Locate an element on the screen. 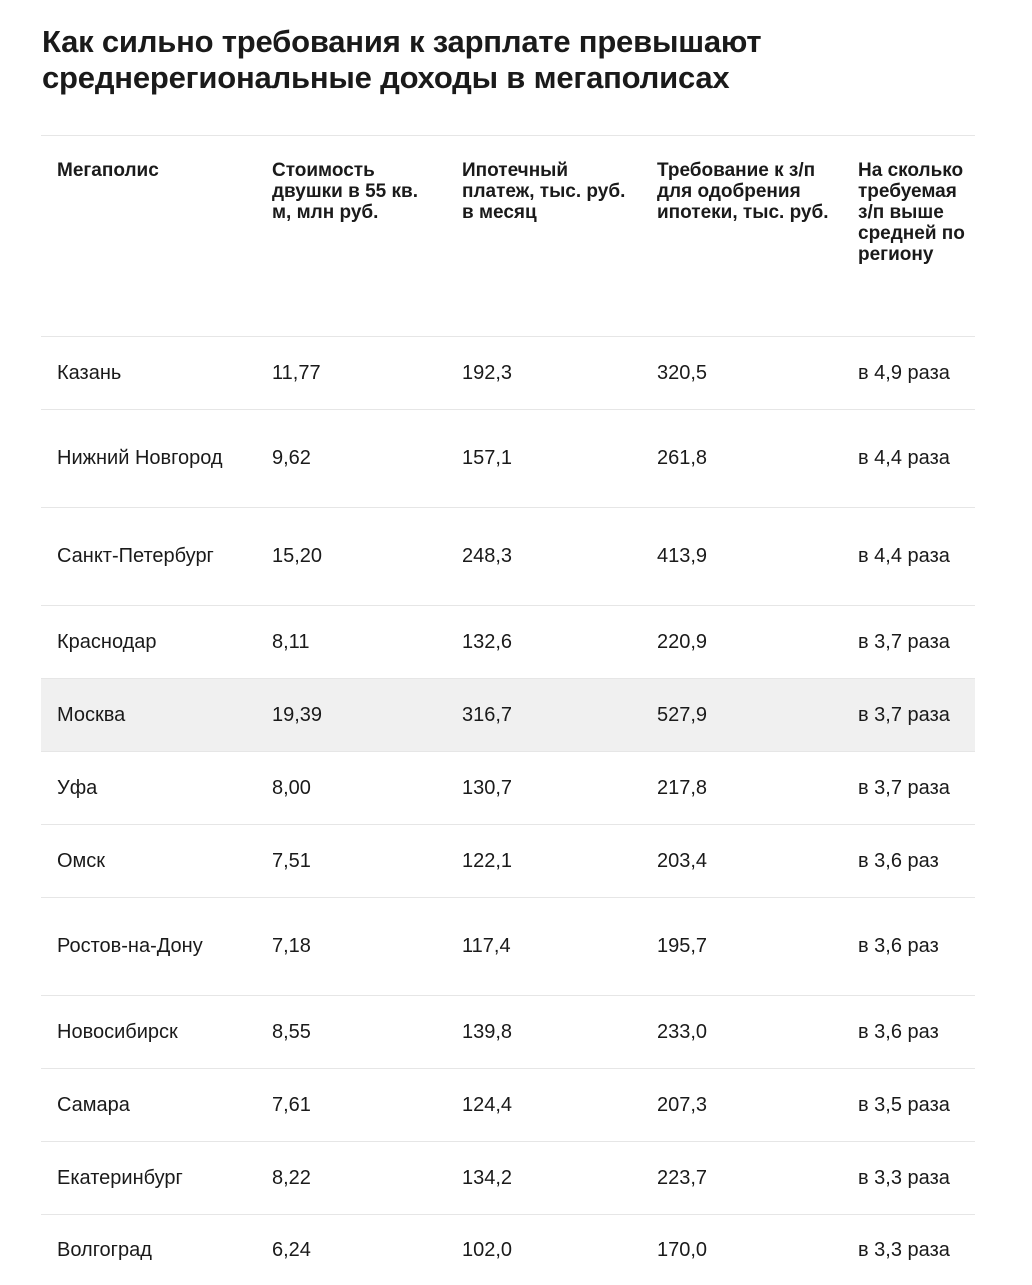 This screenshot has height=1285, width=1032. cell-payment: 132,6 is located at coordinates (543, 642).